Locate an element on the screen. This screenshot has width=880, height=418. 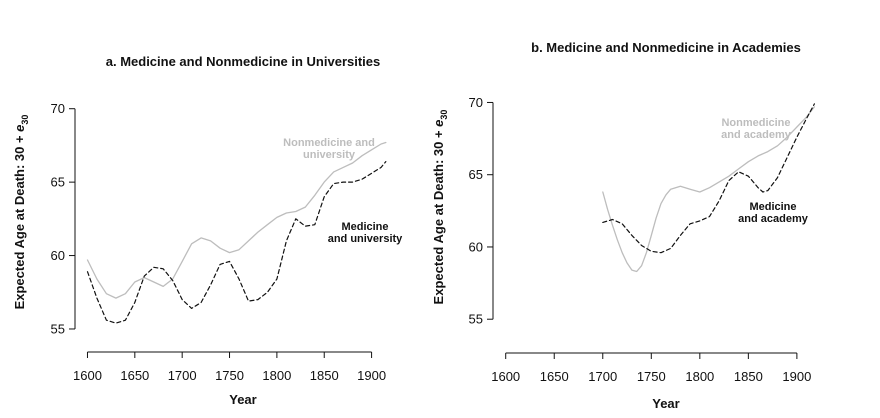
series-label: Nonmedicine and university is located at coordinates (329, 149).